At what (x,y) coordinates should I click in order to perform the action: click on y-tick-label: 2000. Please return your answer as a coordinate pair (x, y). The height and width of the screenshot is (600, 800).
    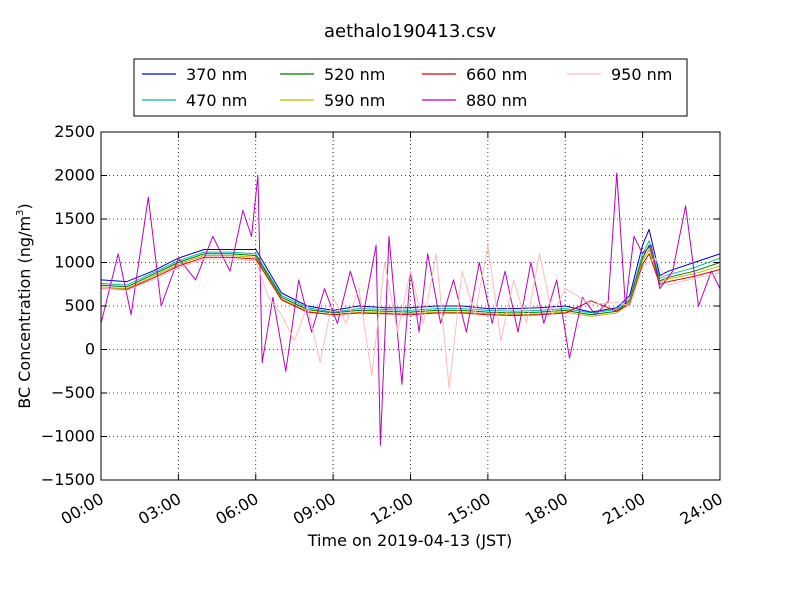
    Looking at the image, I should click on (74, 175).